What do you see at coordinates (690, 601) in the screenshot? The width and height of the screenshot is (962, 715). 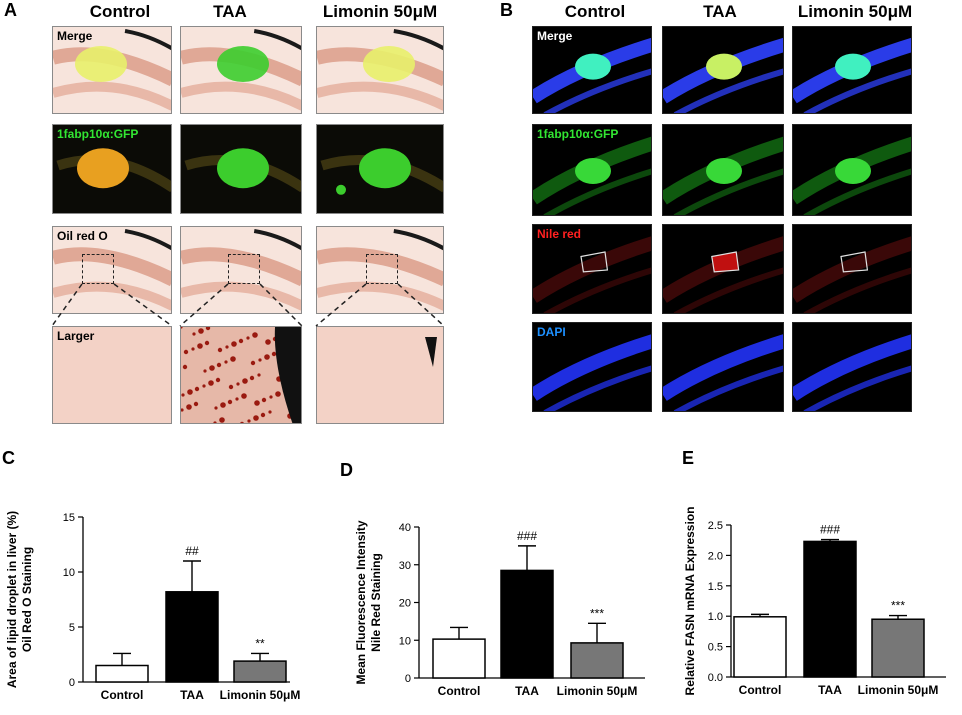 I see `y-axis-label: Relative FASN mRNA Expression` at bounding box center [690, 601].